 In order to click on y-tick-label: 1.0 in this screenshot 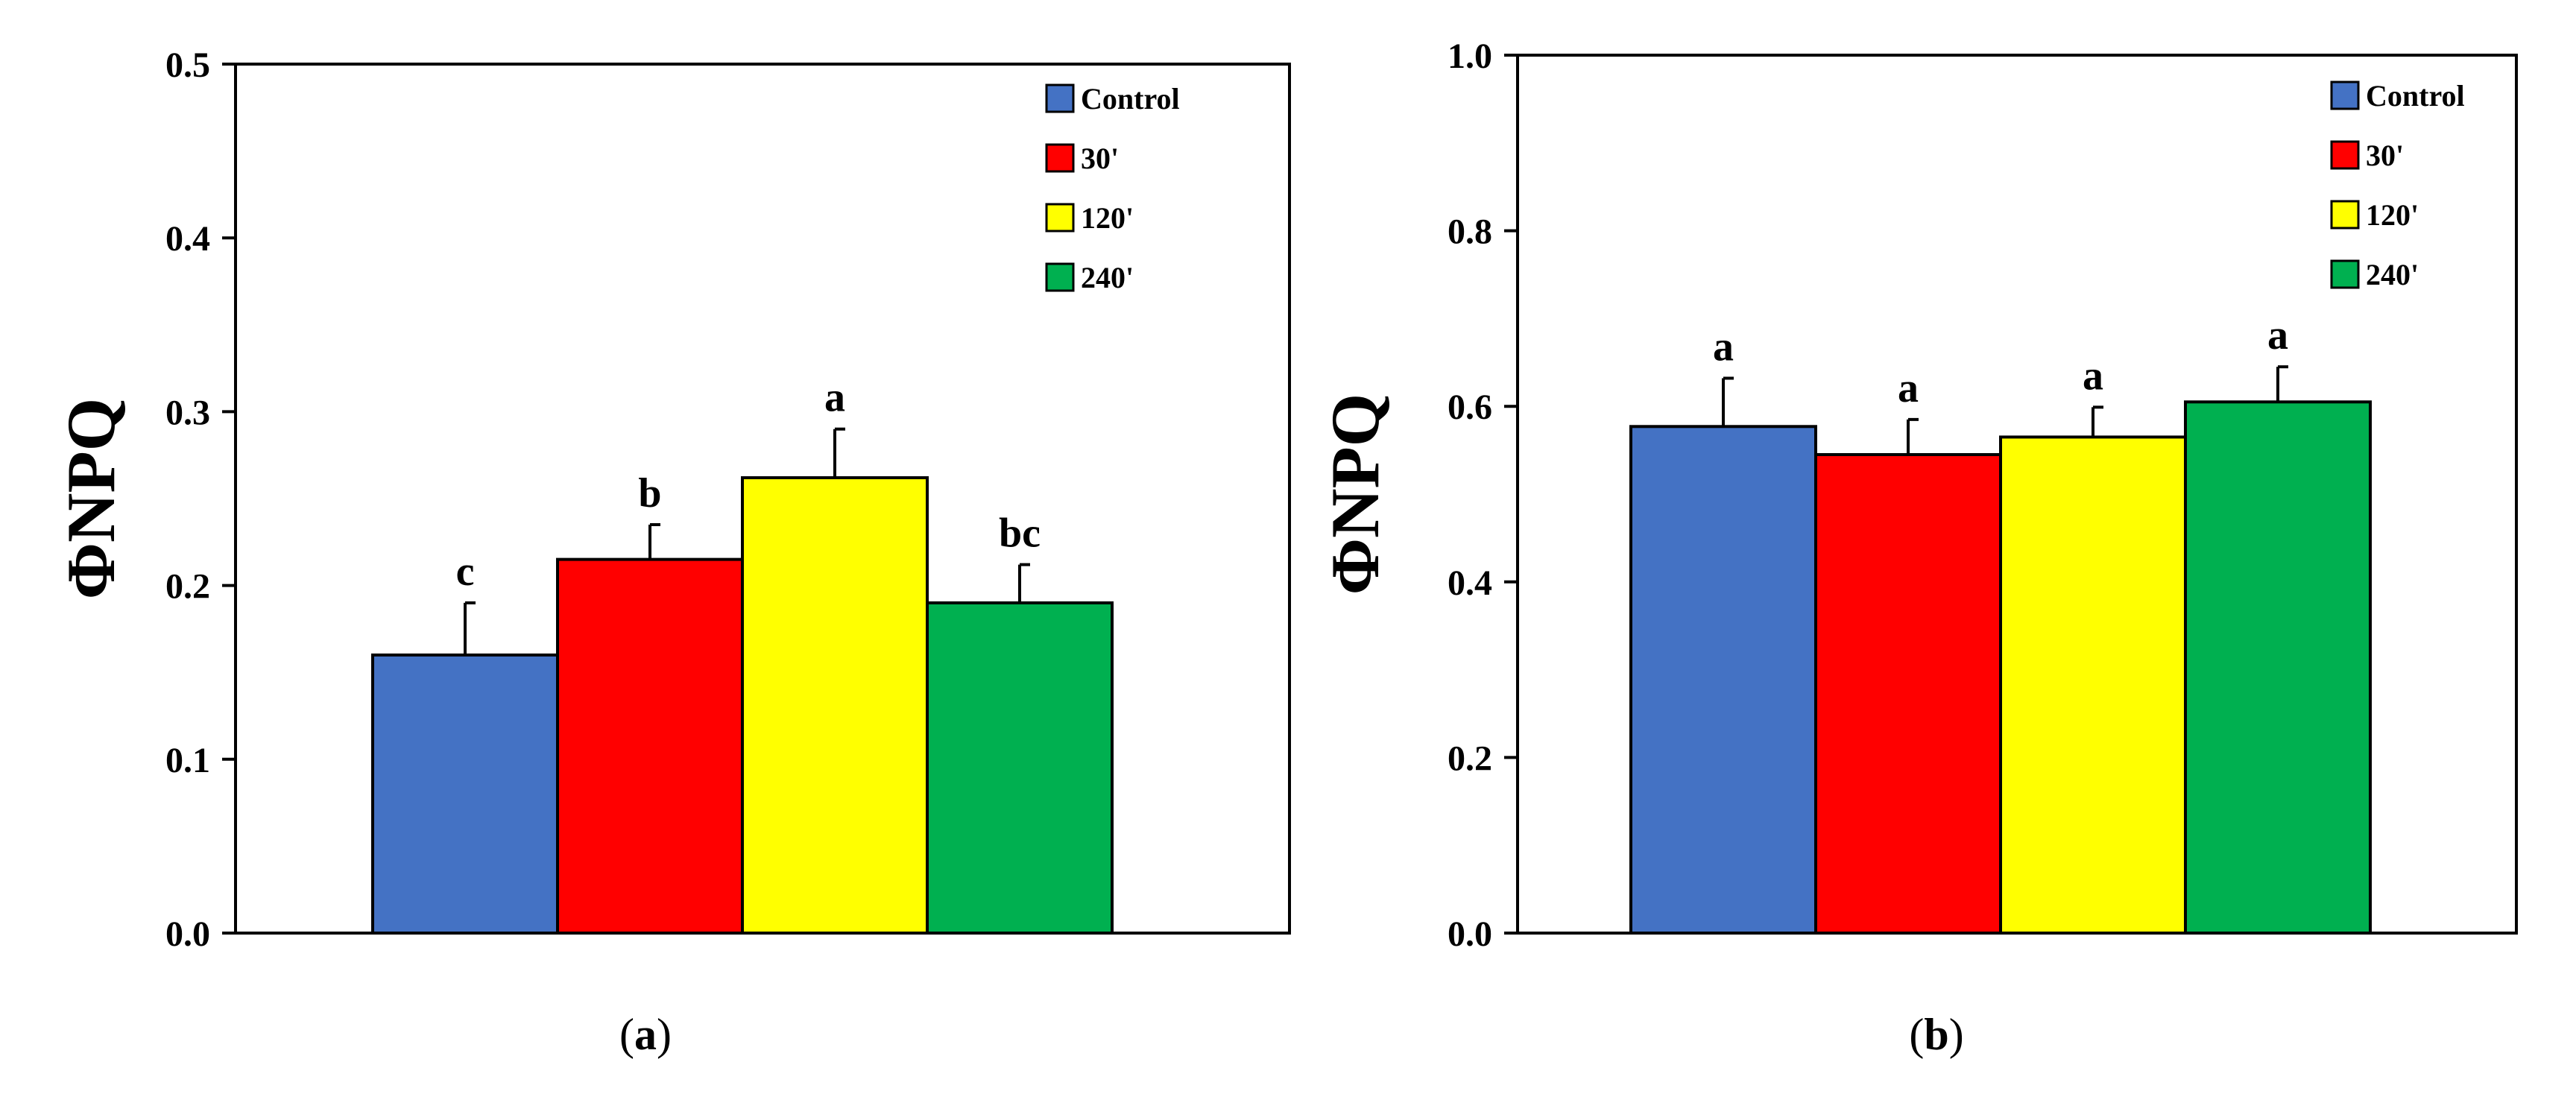, I will do `click(1470, 56)`.